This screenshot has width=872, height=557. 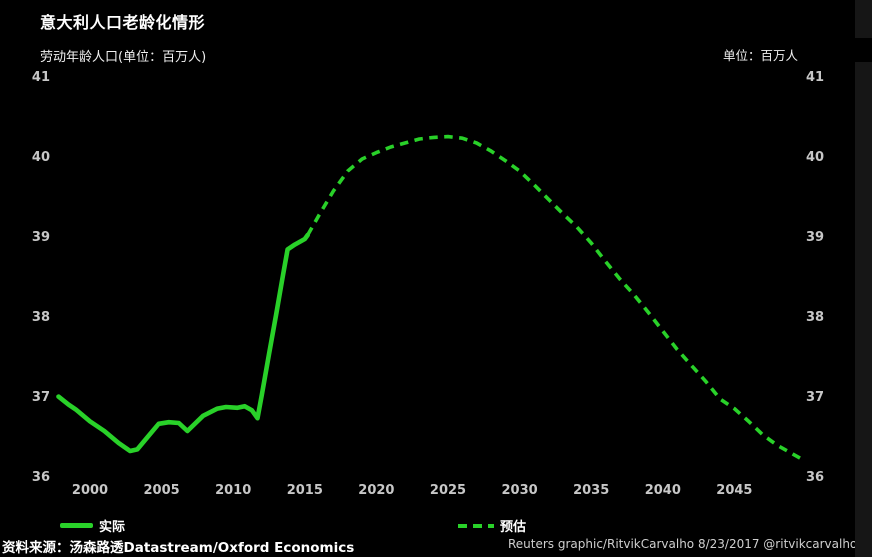 I want to click on y-axis-label-right: 39, so click(x=815, y=237).